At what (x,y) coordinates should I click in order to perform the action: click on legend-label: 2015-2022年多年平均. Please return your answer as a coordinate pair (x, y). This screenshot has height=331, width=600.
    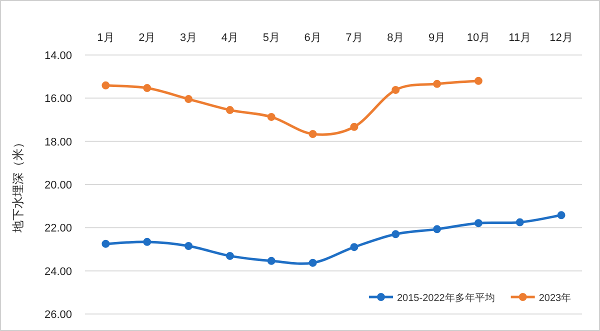
    Looking at the image, I should click on (446, 298).